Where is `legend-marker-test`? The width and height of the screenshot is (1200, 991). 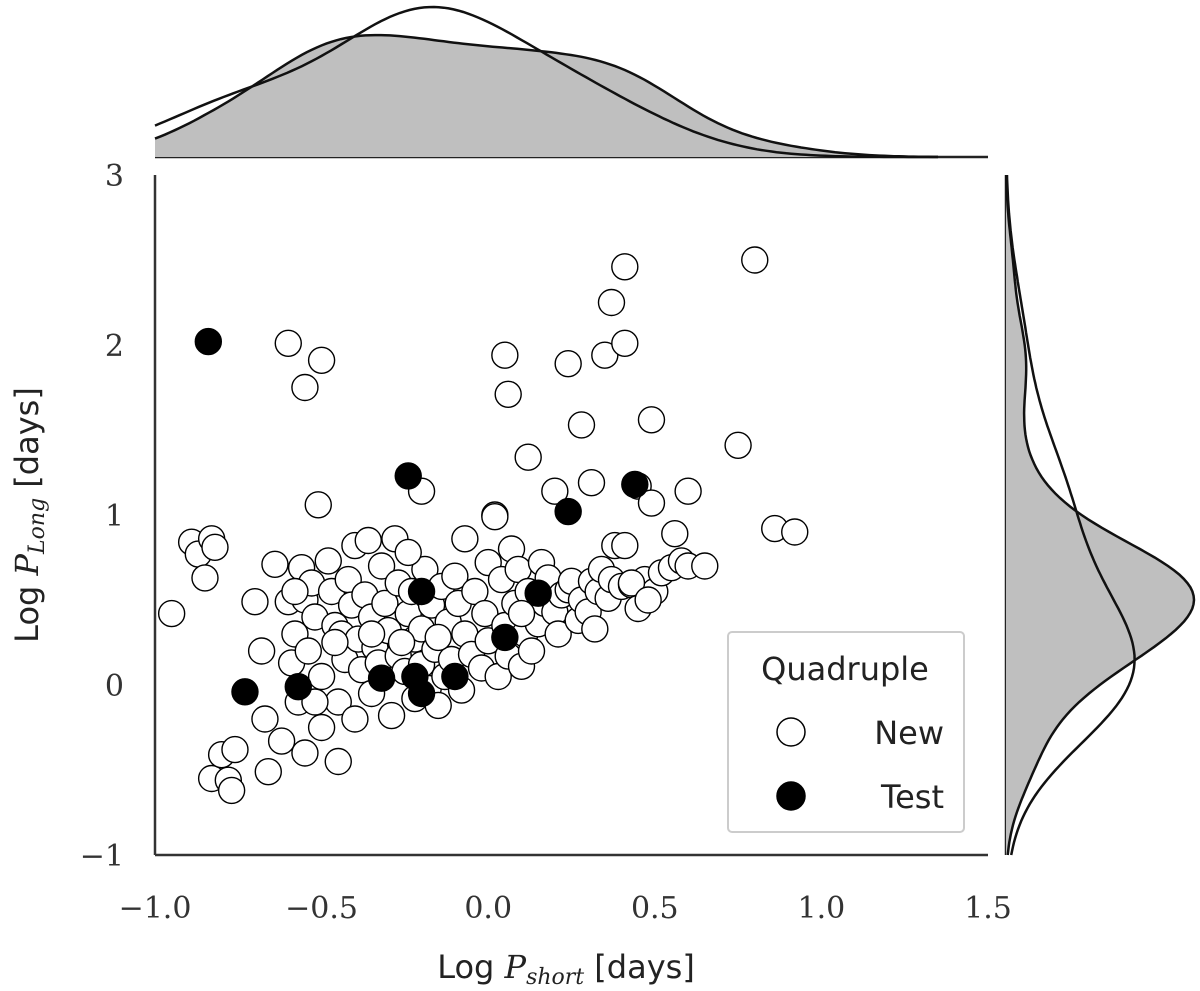
legend-marker-test is located at coordinates (791, 796).